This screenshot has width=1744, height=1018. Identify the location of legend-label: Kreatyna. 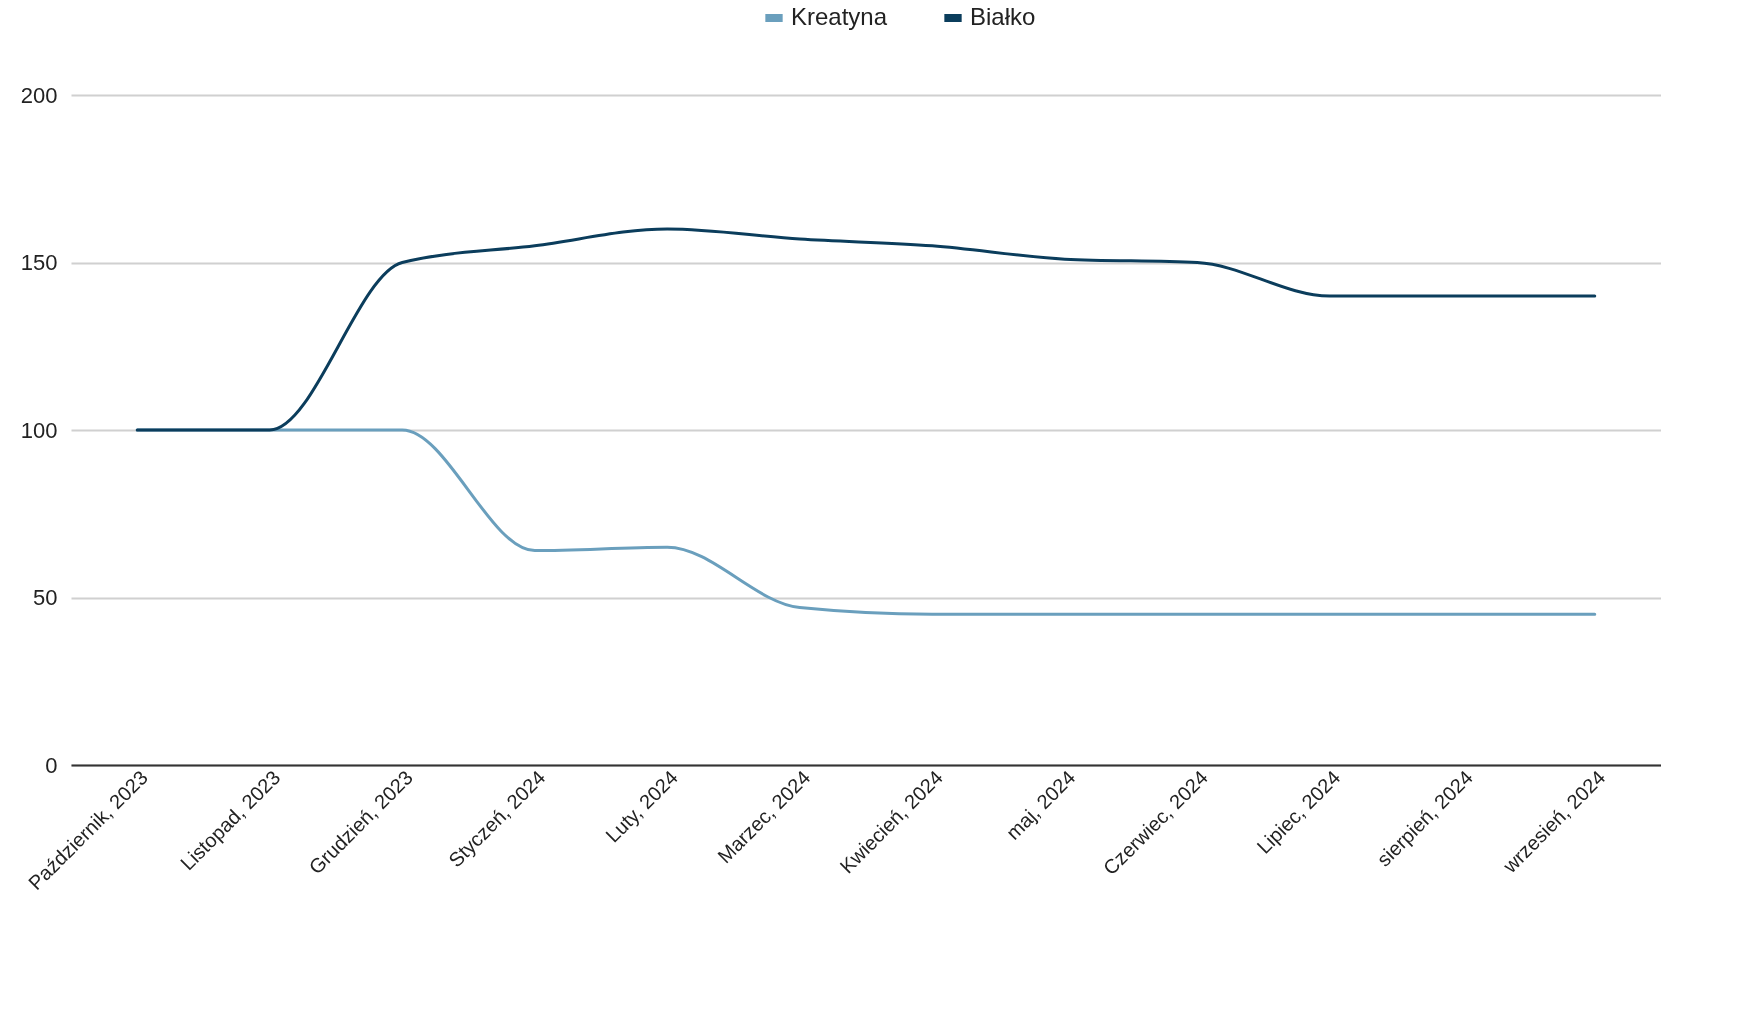
(839, 16).